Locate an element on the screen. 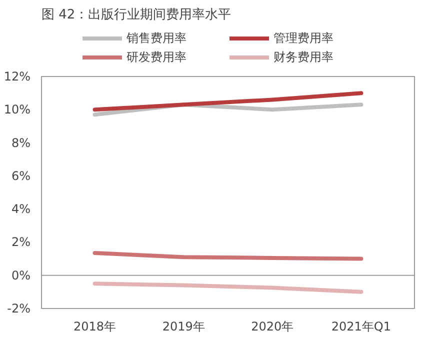 This screenshot has height=343, width=444. y-tick-label: 8% is located at coordinates (21, 143).